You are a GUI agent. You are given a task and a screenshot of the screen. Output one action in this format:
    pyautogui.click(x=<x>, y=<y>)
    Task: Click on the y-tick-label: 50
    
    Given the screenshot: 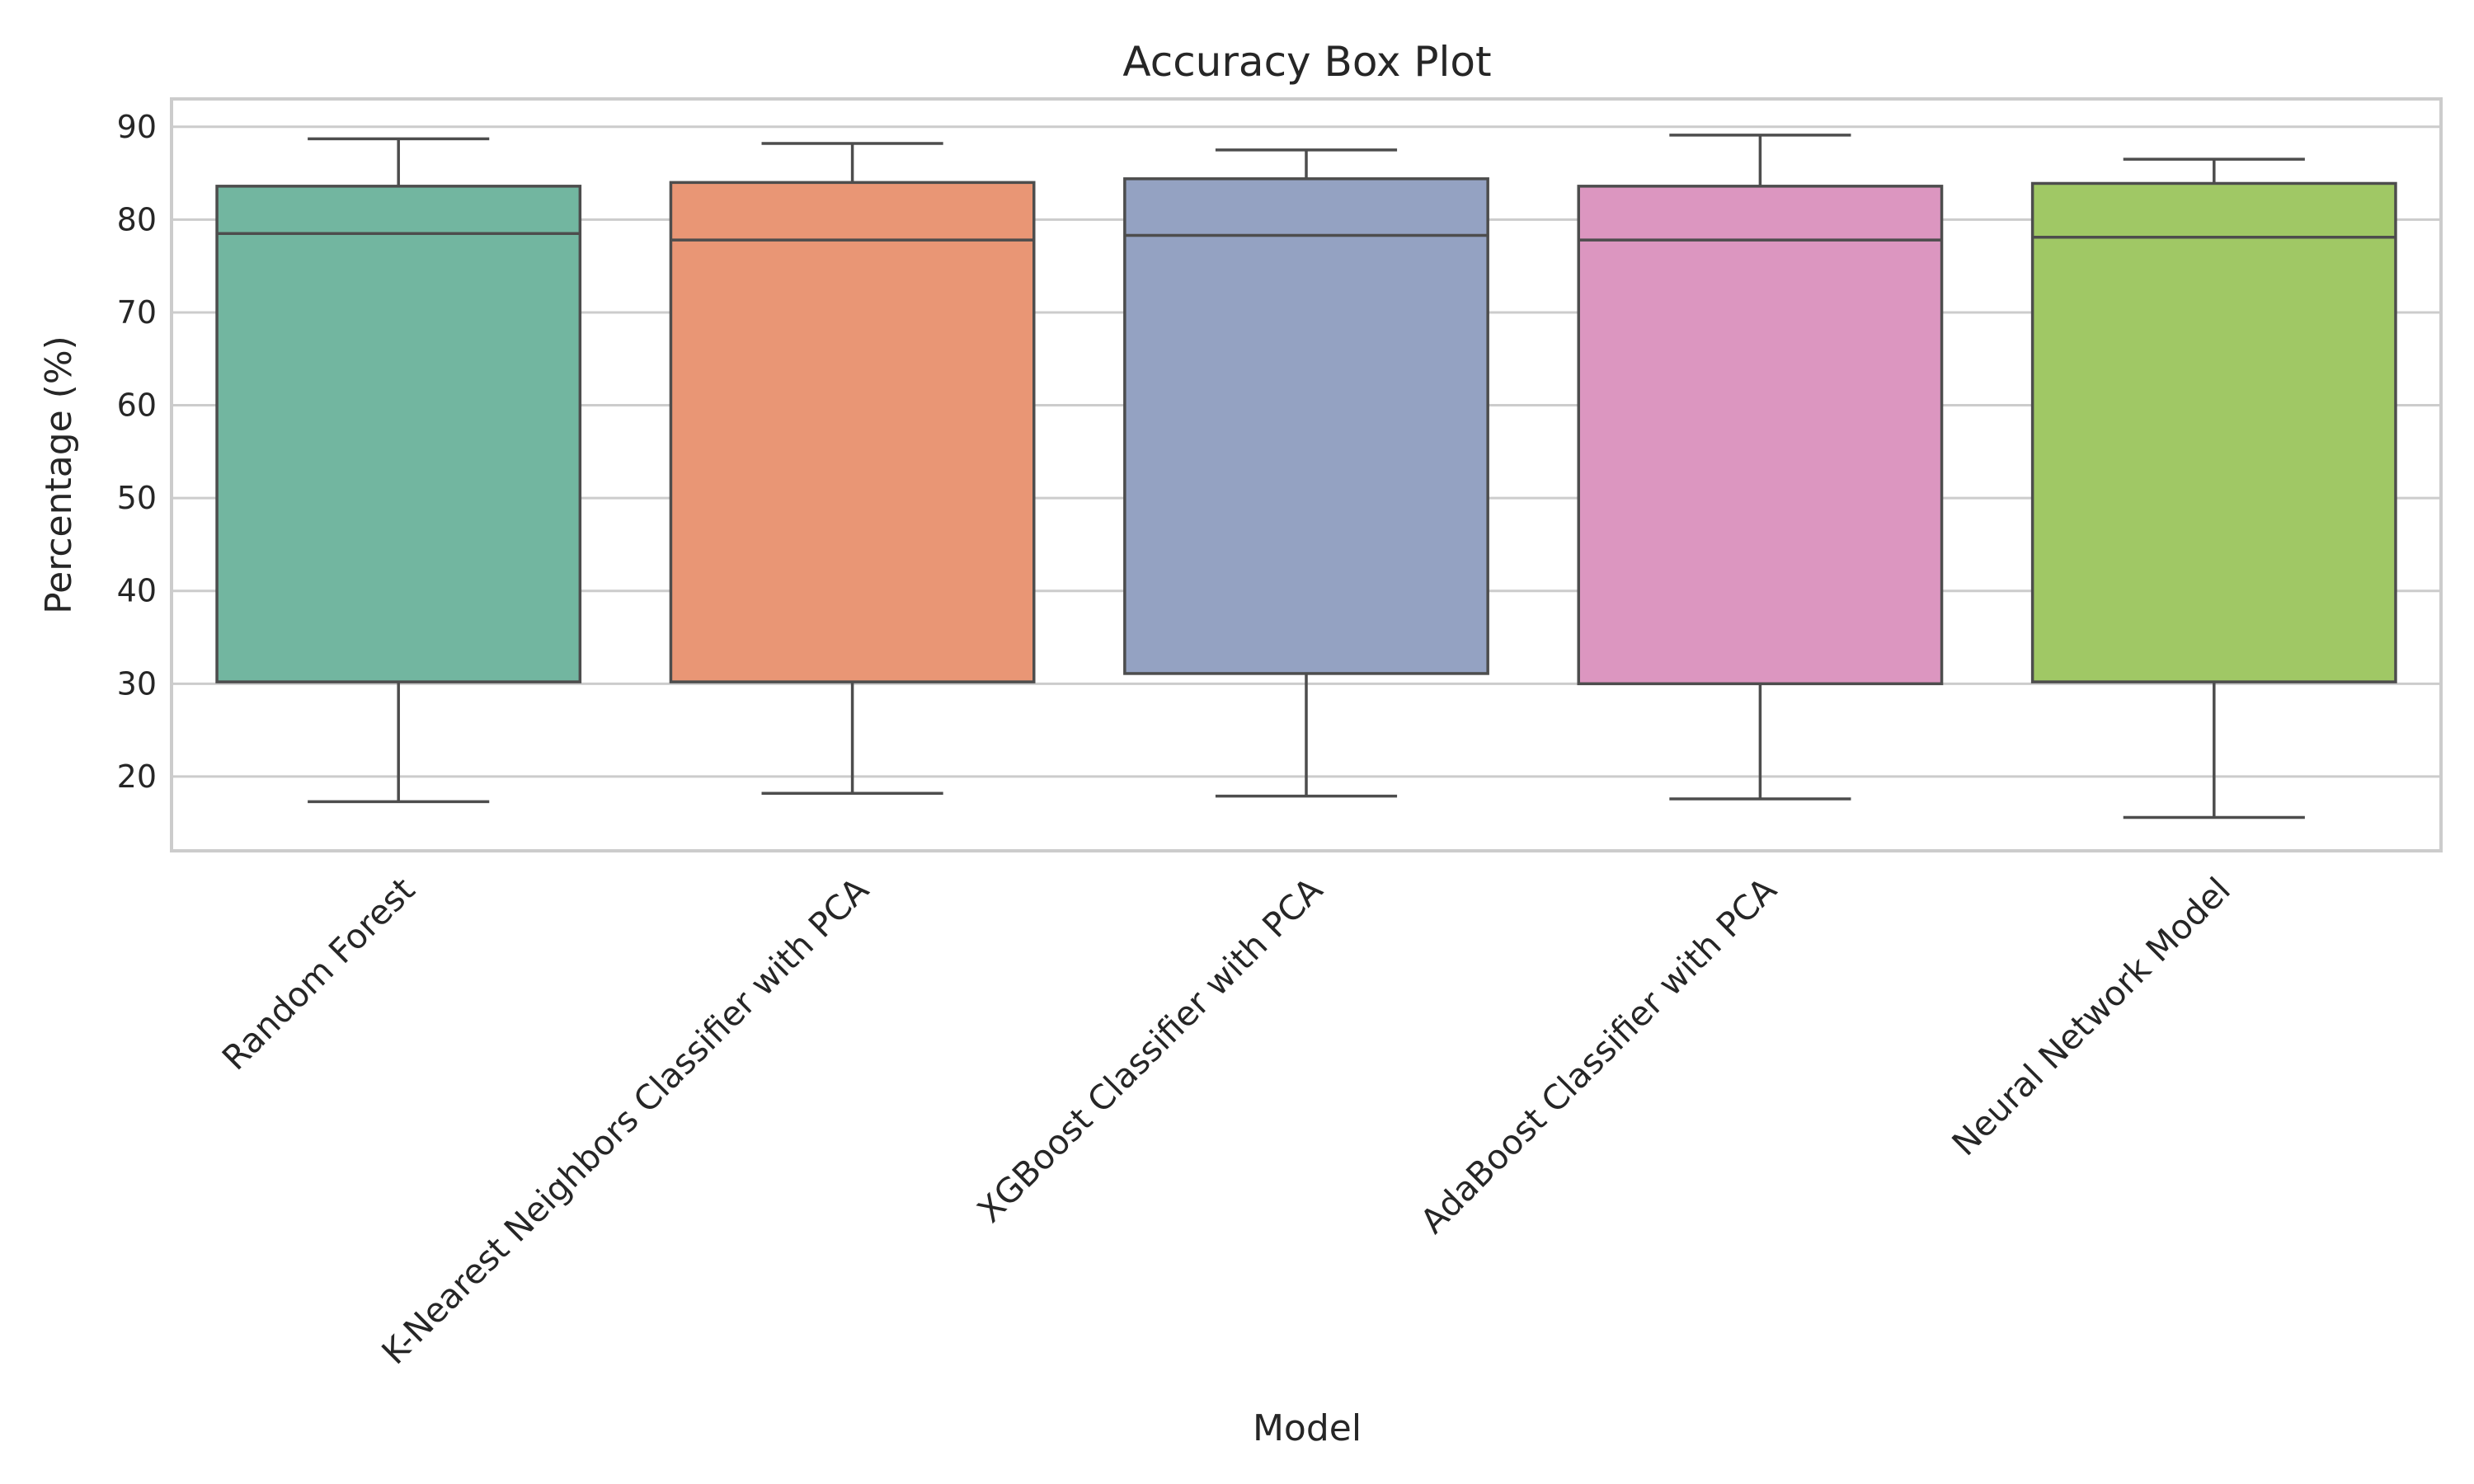 What is the action you would take?
    pyautogui.click(x=137, y=498)
    